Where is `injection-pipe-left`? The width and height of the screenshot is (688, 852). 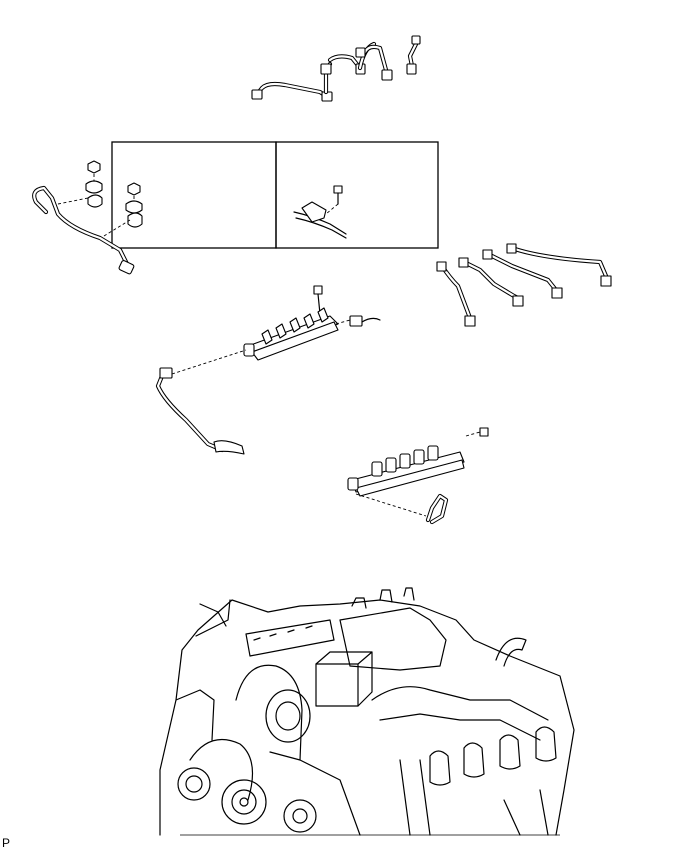 injection-pipe-left is located at coordinates (83, 230).